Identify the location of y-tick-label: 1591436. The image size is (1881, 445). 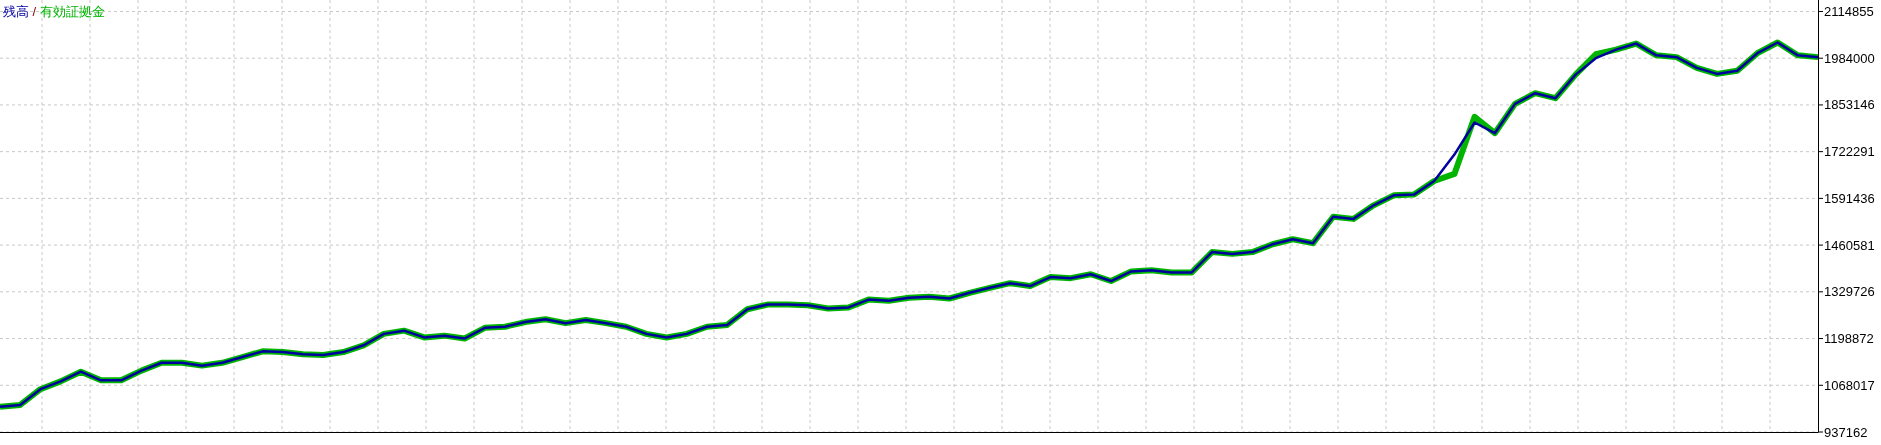
(1849, 198).